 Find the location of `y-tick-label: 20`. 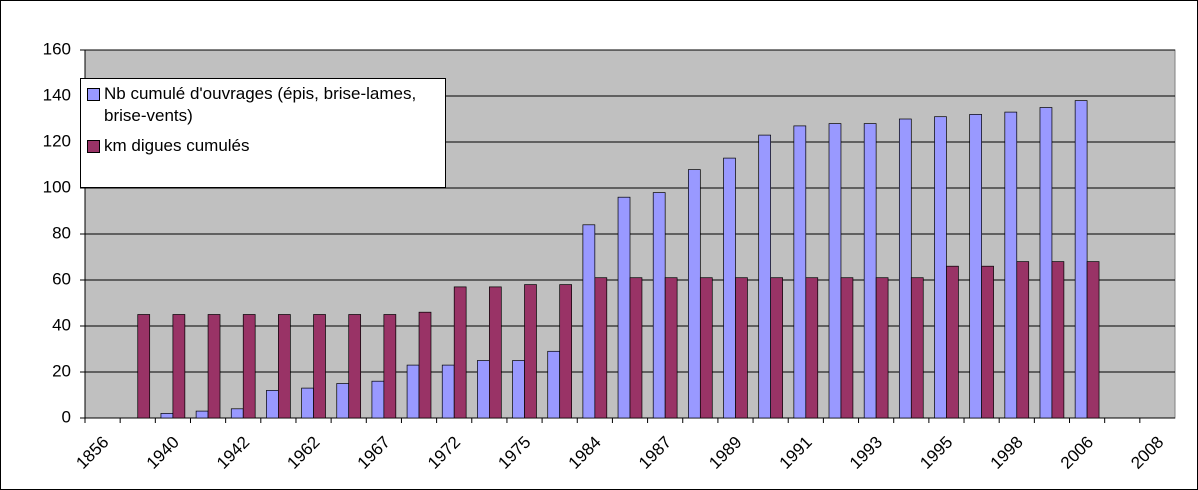

y-tick-label: 20 is located at coordinates (61, 370).